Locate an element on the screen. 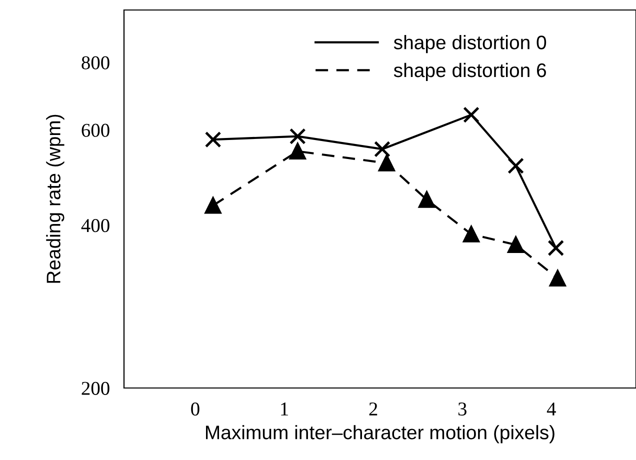 The height and width of the screenshot is (460, 636). y-tick-label: 800 is located at coordinates (96, 63).